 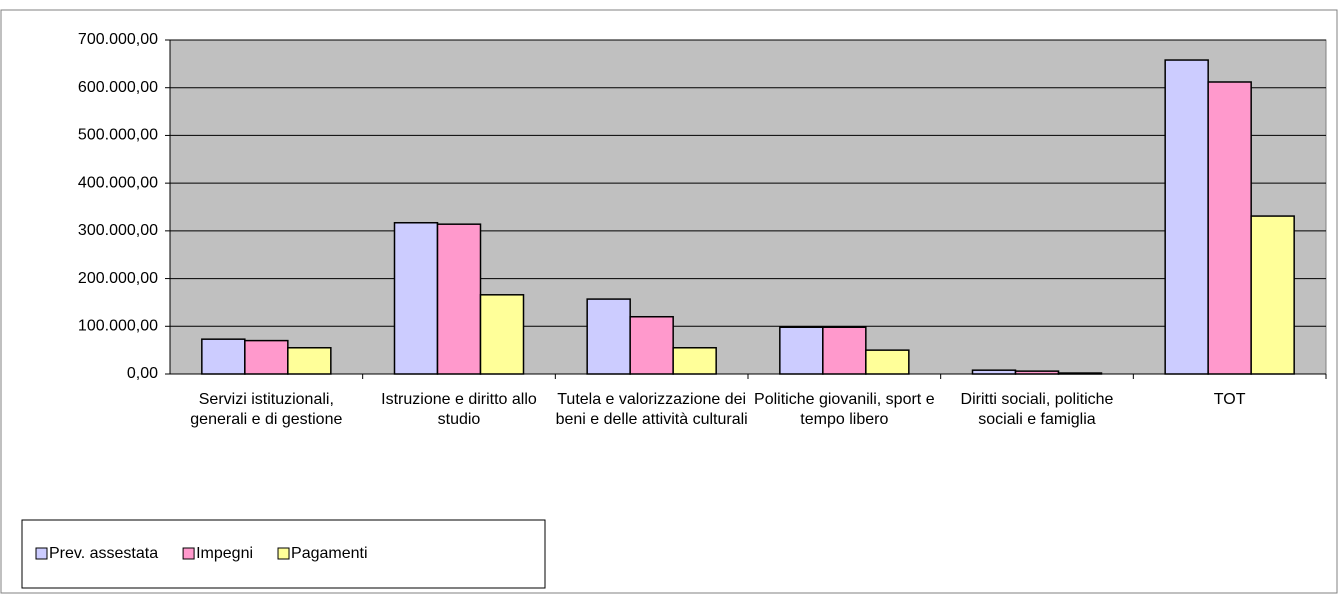 What do you see at coordinates (142, 373) in the screenshot?
I see `y-tick-label: 0,00` at bounding box center [142, 373].